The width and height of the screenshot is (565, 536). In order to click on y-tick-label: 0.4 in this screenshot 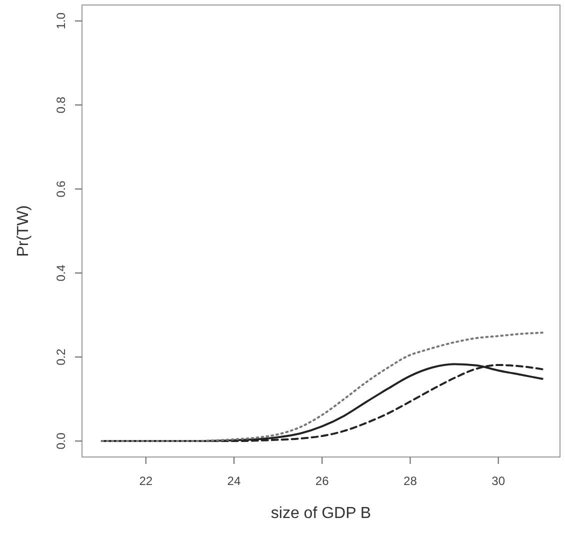, I will do `click(61, 273)`.